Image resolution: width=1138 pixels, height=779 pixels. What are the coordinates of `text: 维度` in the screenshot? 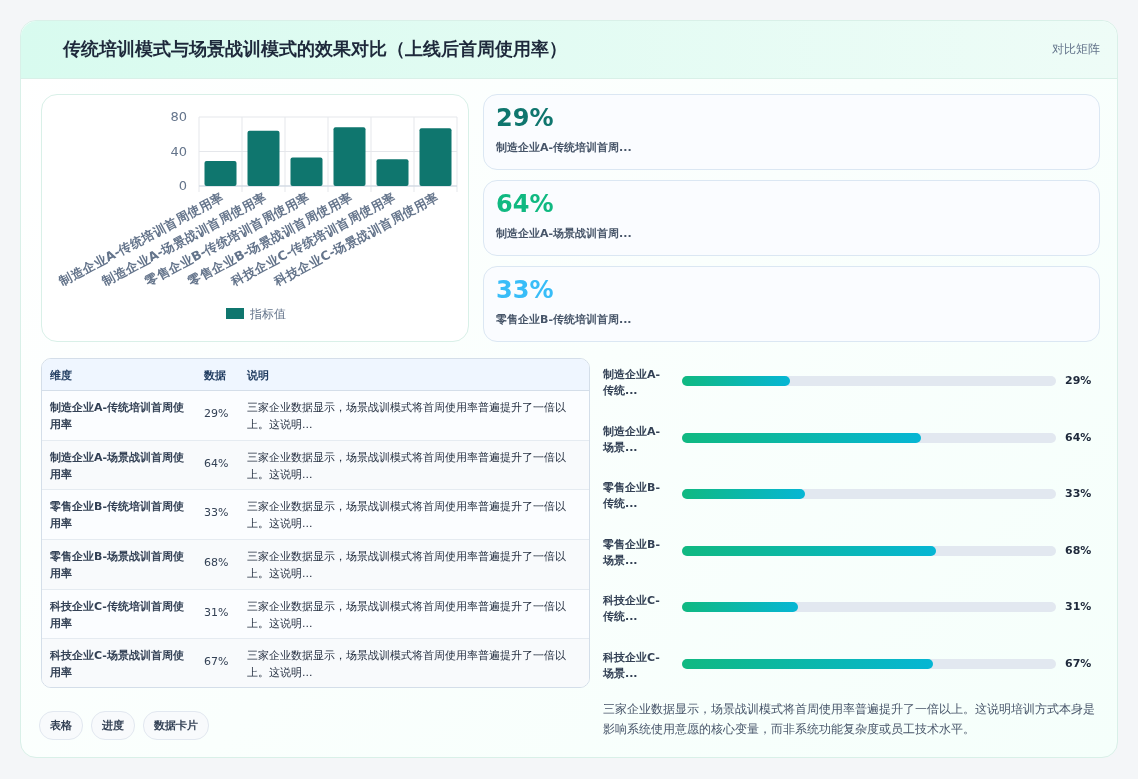 It's located at (61, 375).